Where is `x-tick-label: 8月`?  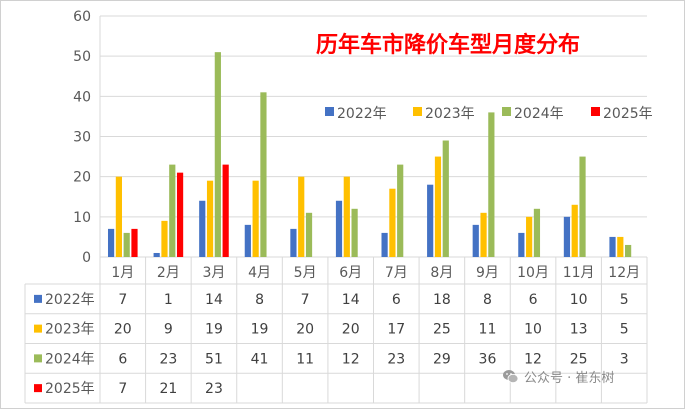
x-tick-label: 8月 is located at coordinates (441, 273).